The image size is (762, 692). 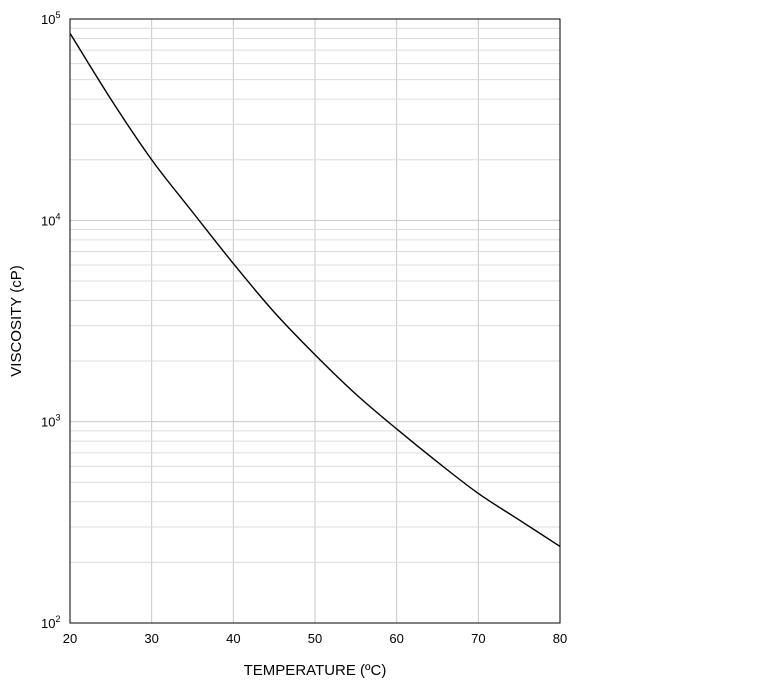 I want to click on x-axis-label: TEMPERATURE (ºC), so click(x=315, y=670).